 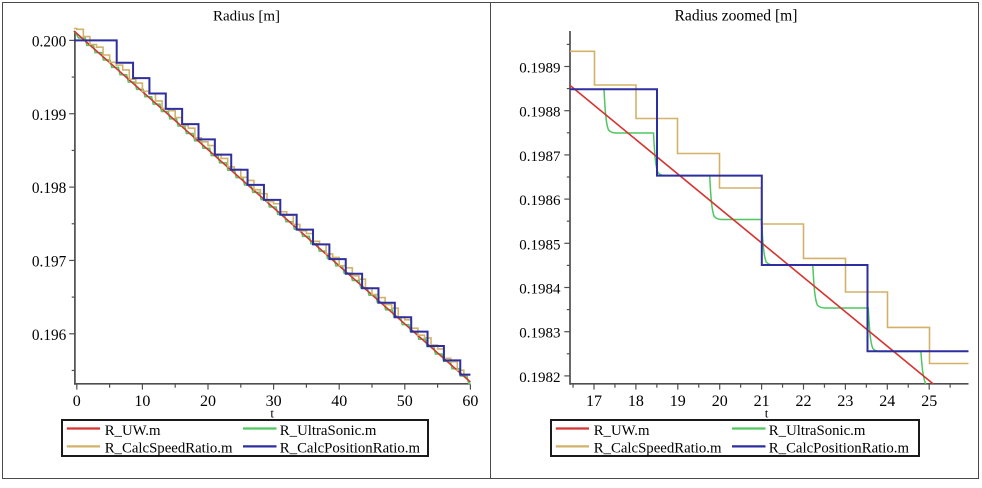 I want to click on svg-text: 17, so click(x=594, y=401).